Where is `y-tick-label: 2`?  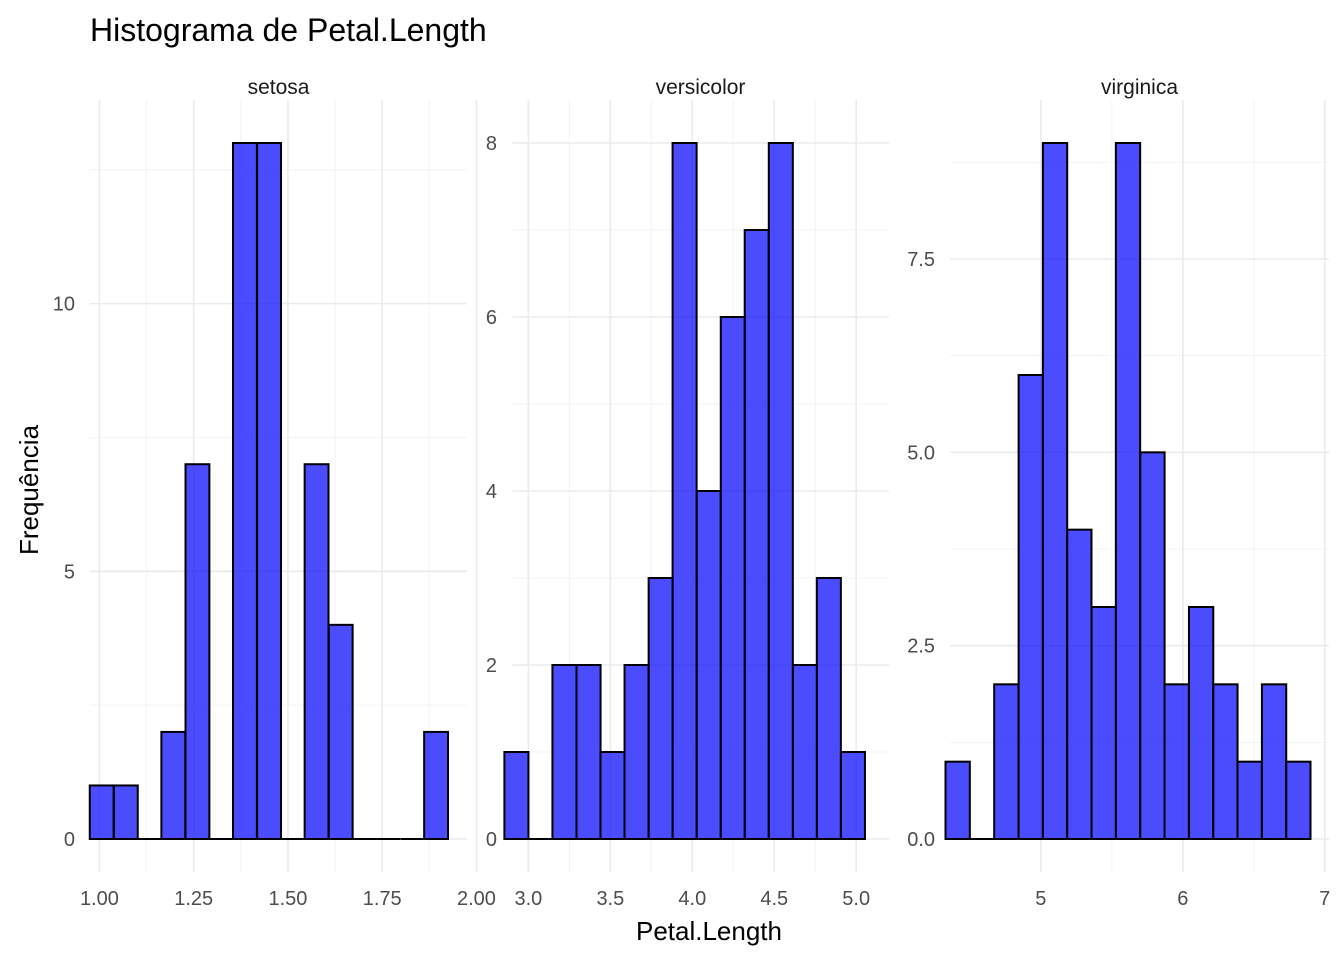
y-tick-label: 2 is located at coordinates (491, 666).